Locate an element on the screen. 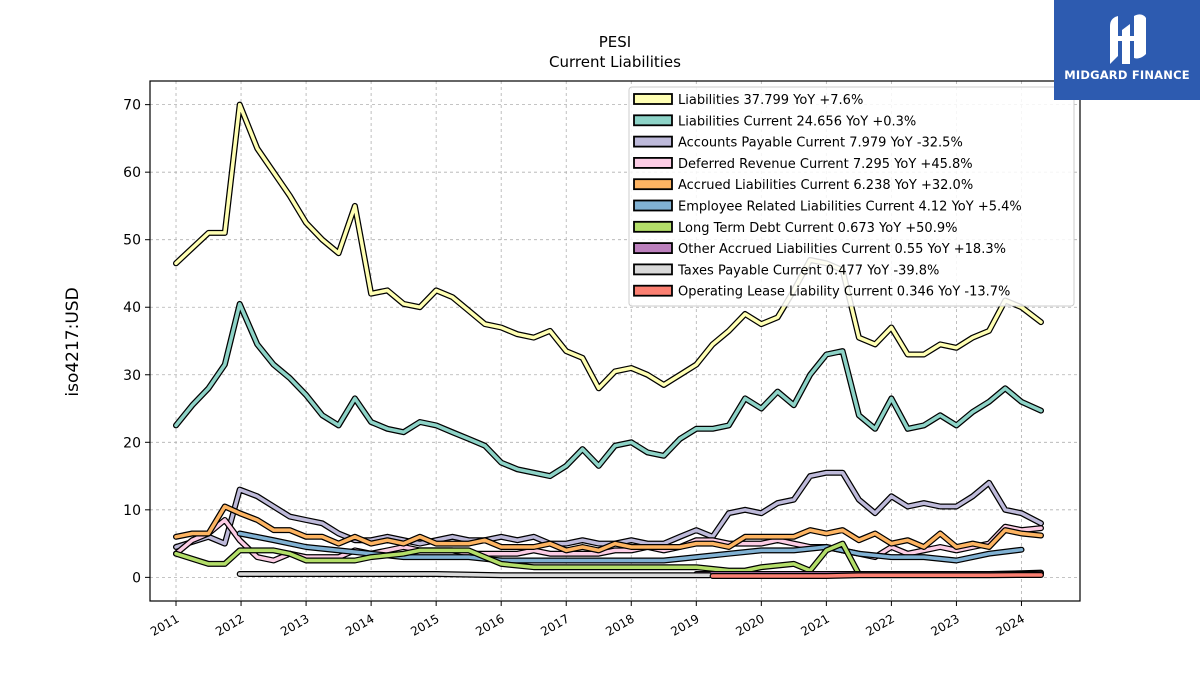 Image resolution: width=1200 pixels, height=675 pixels. x-tick-label: 2020 is located at coordinates (749, 624).